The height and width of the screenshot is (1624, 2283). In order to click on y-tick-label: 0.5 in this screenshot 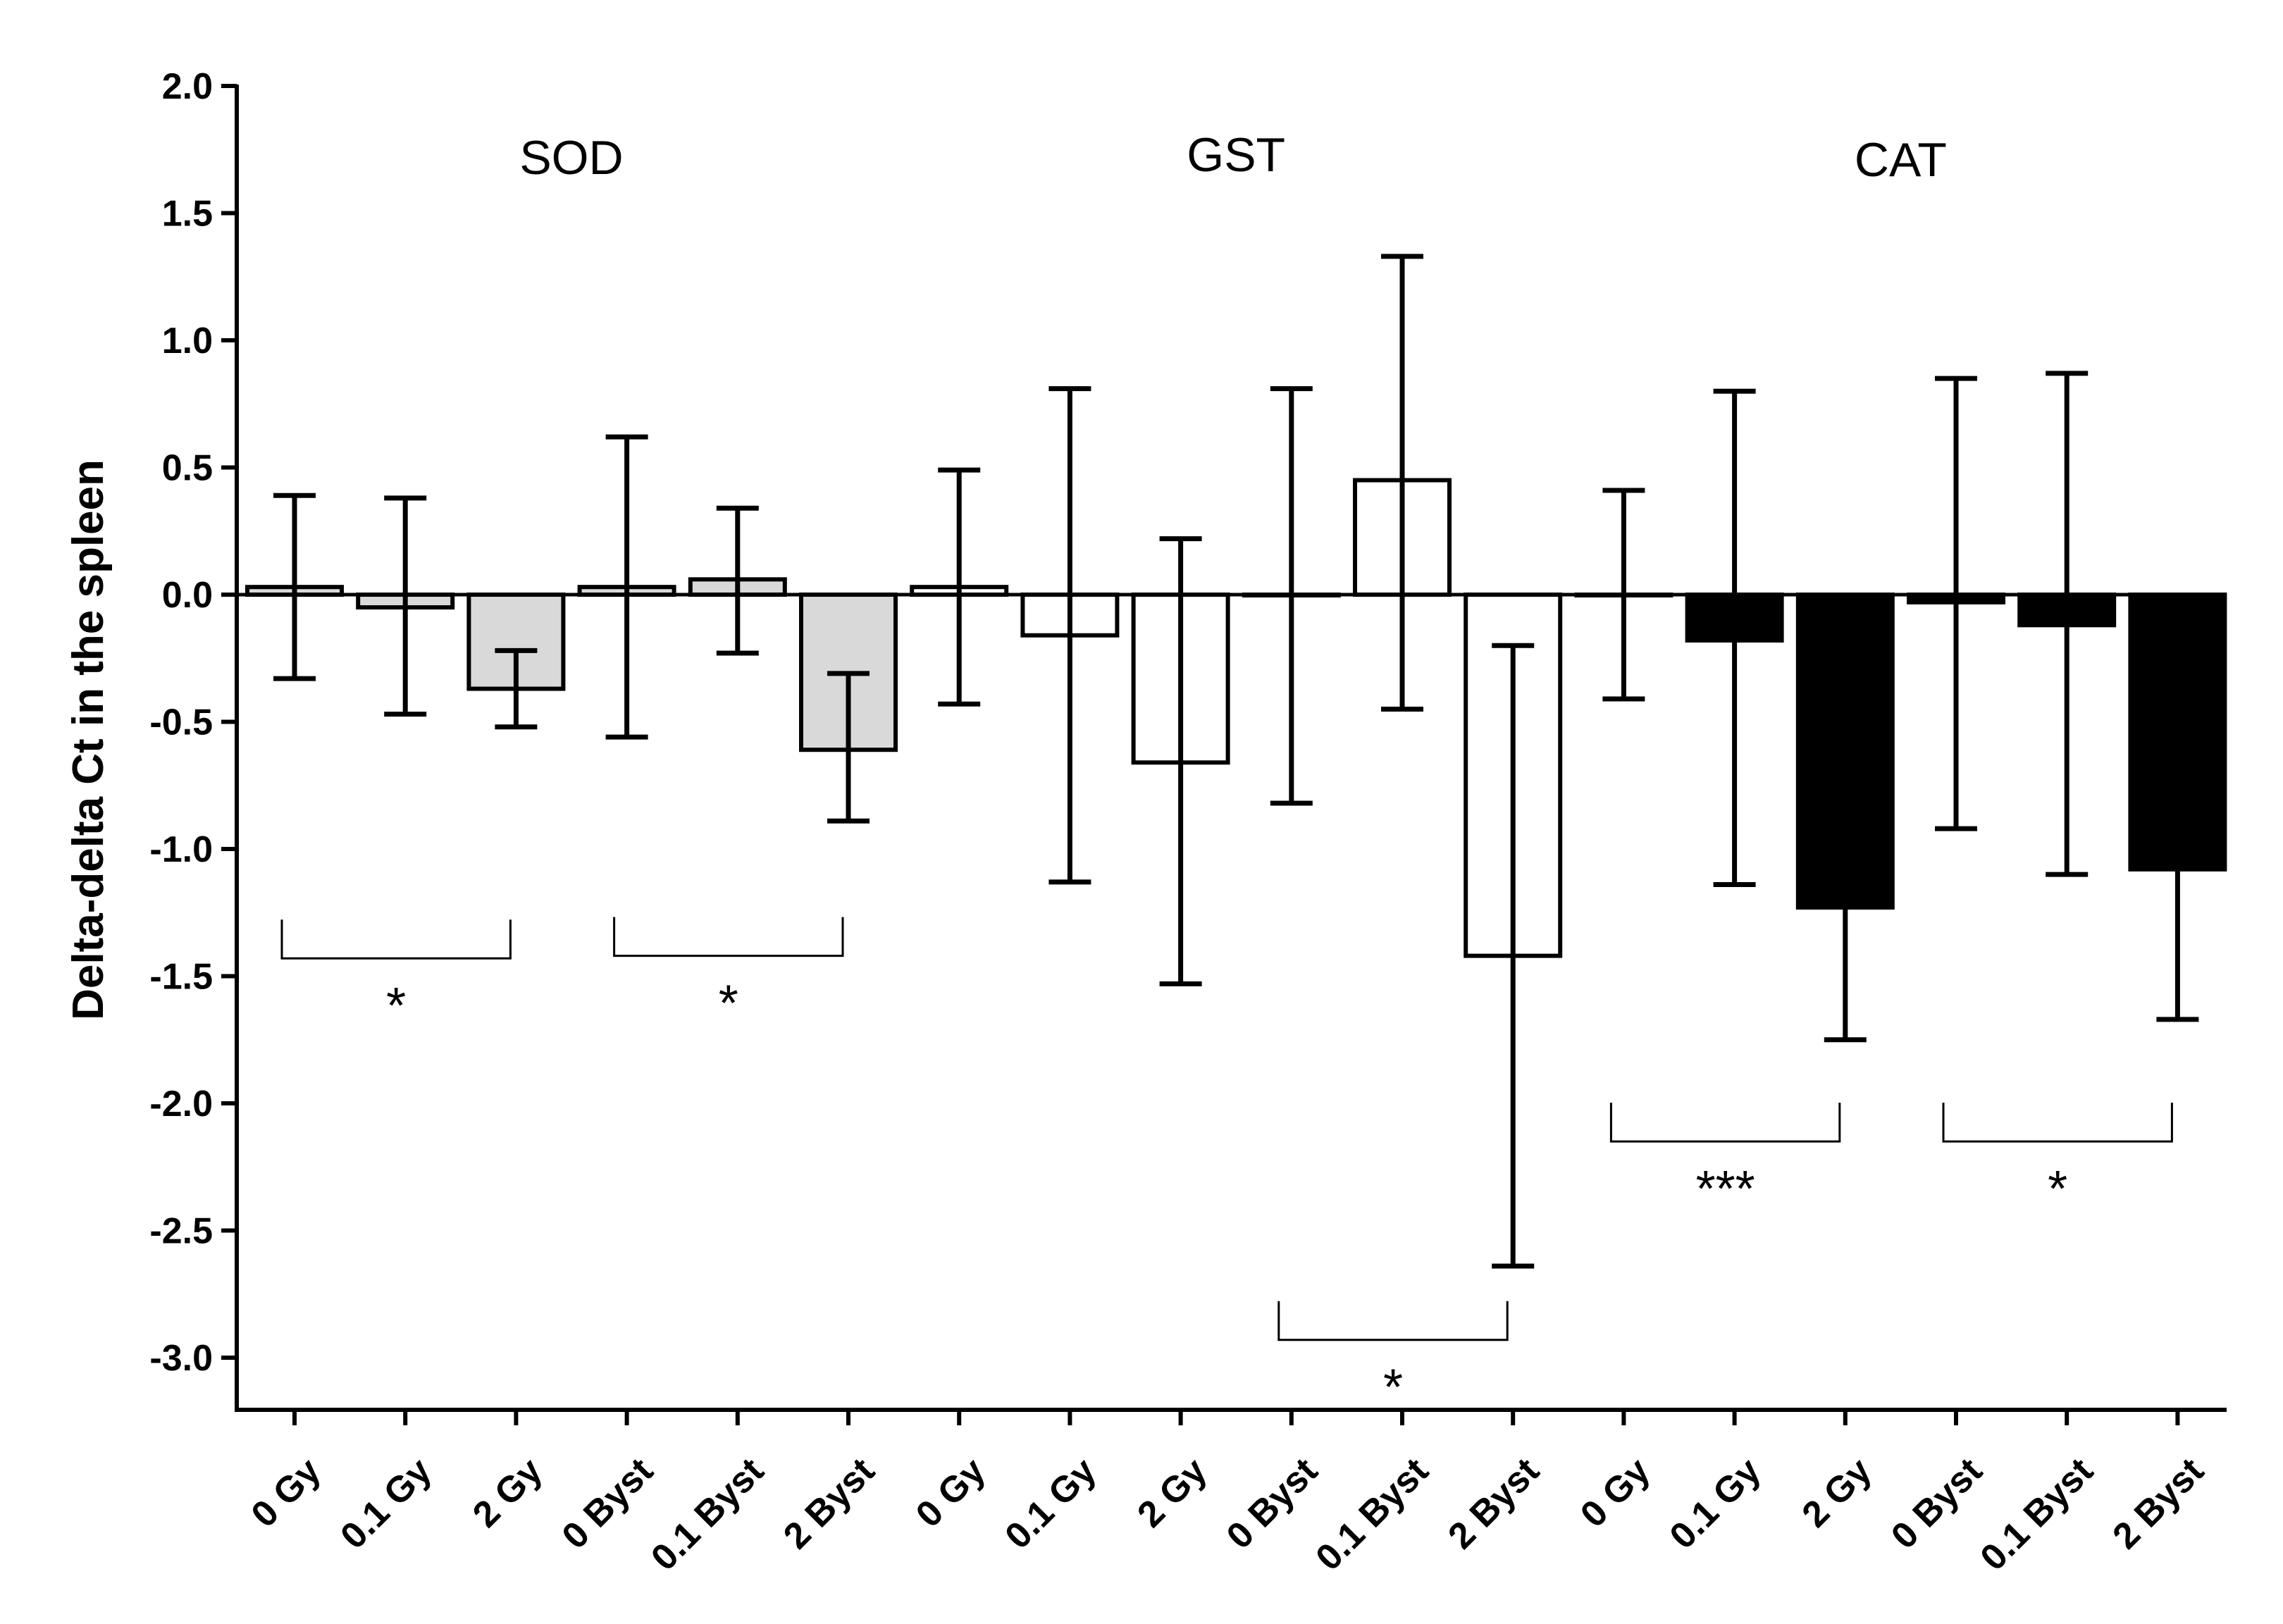, I will do `click(187, 468)`.